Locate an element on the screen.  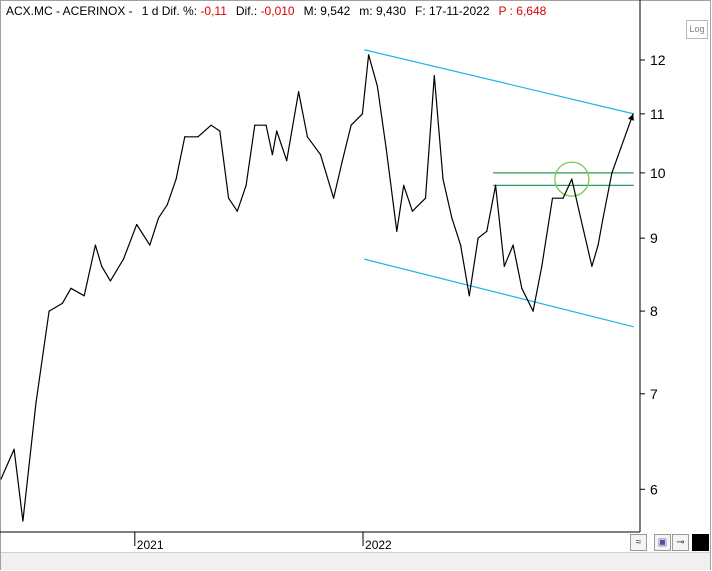
min-label: m: 9,430 is located at coordinates (382, 11).